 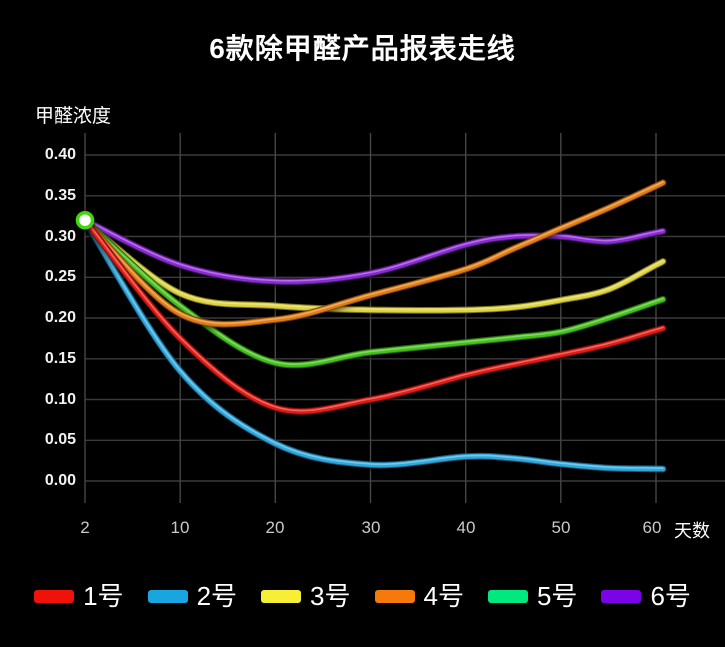 I want to click on y-tick-label: 0.00, so click(x=60, y=480).